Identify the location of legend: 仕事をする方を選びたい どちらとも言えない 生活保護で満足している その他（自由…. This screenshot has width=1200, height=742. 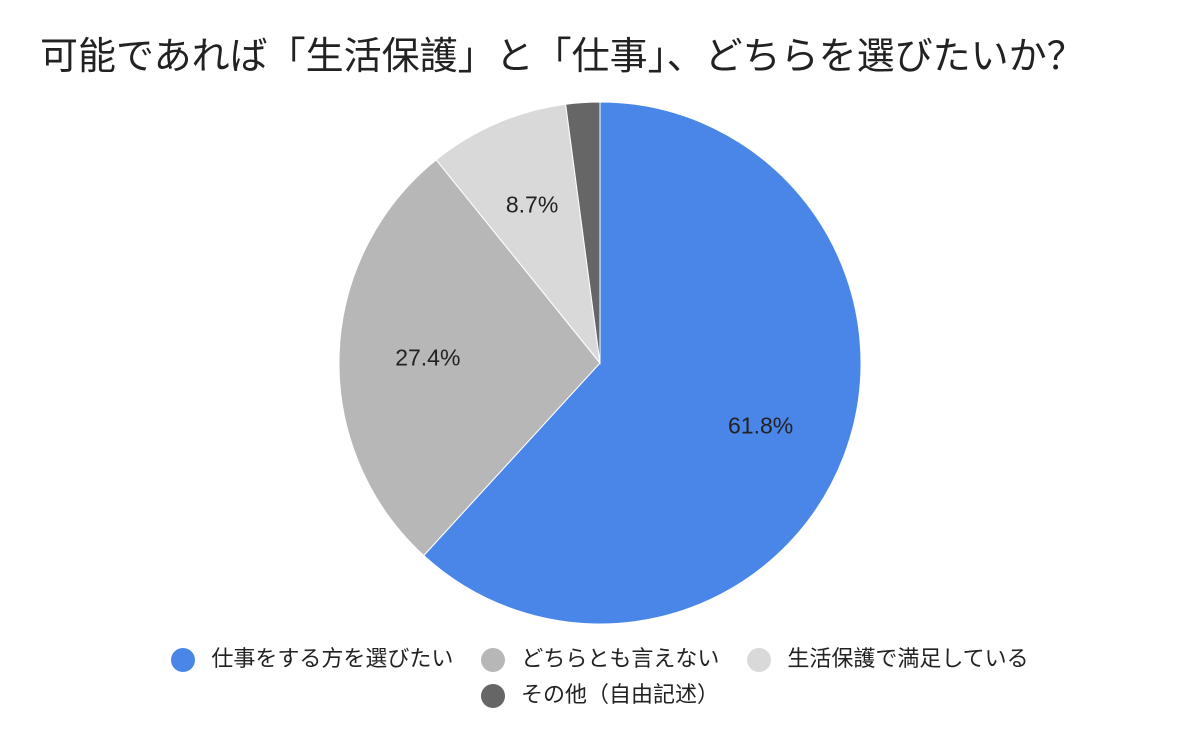
(600, 678).